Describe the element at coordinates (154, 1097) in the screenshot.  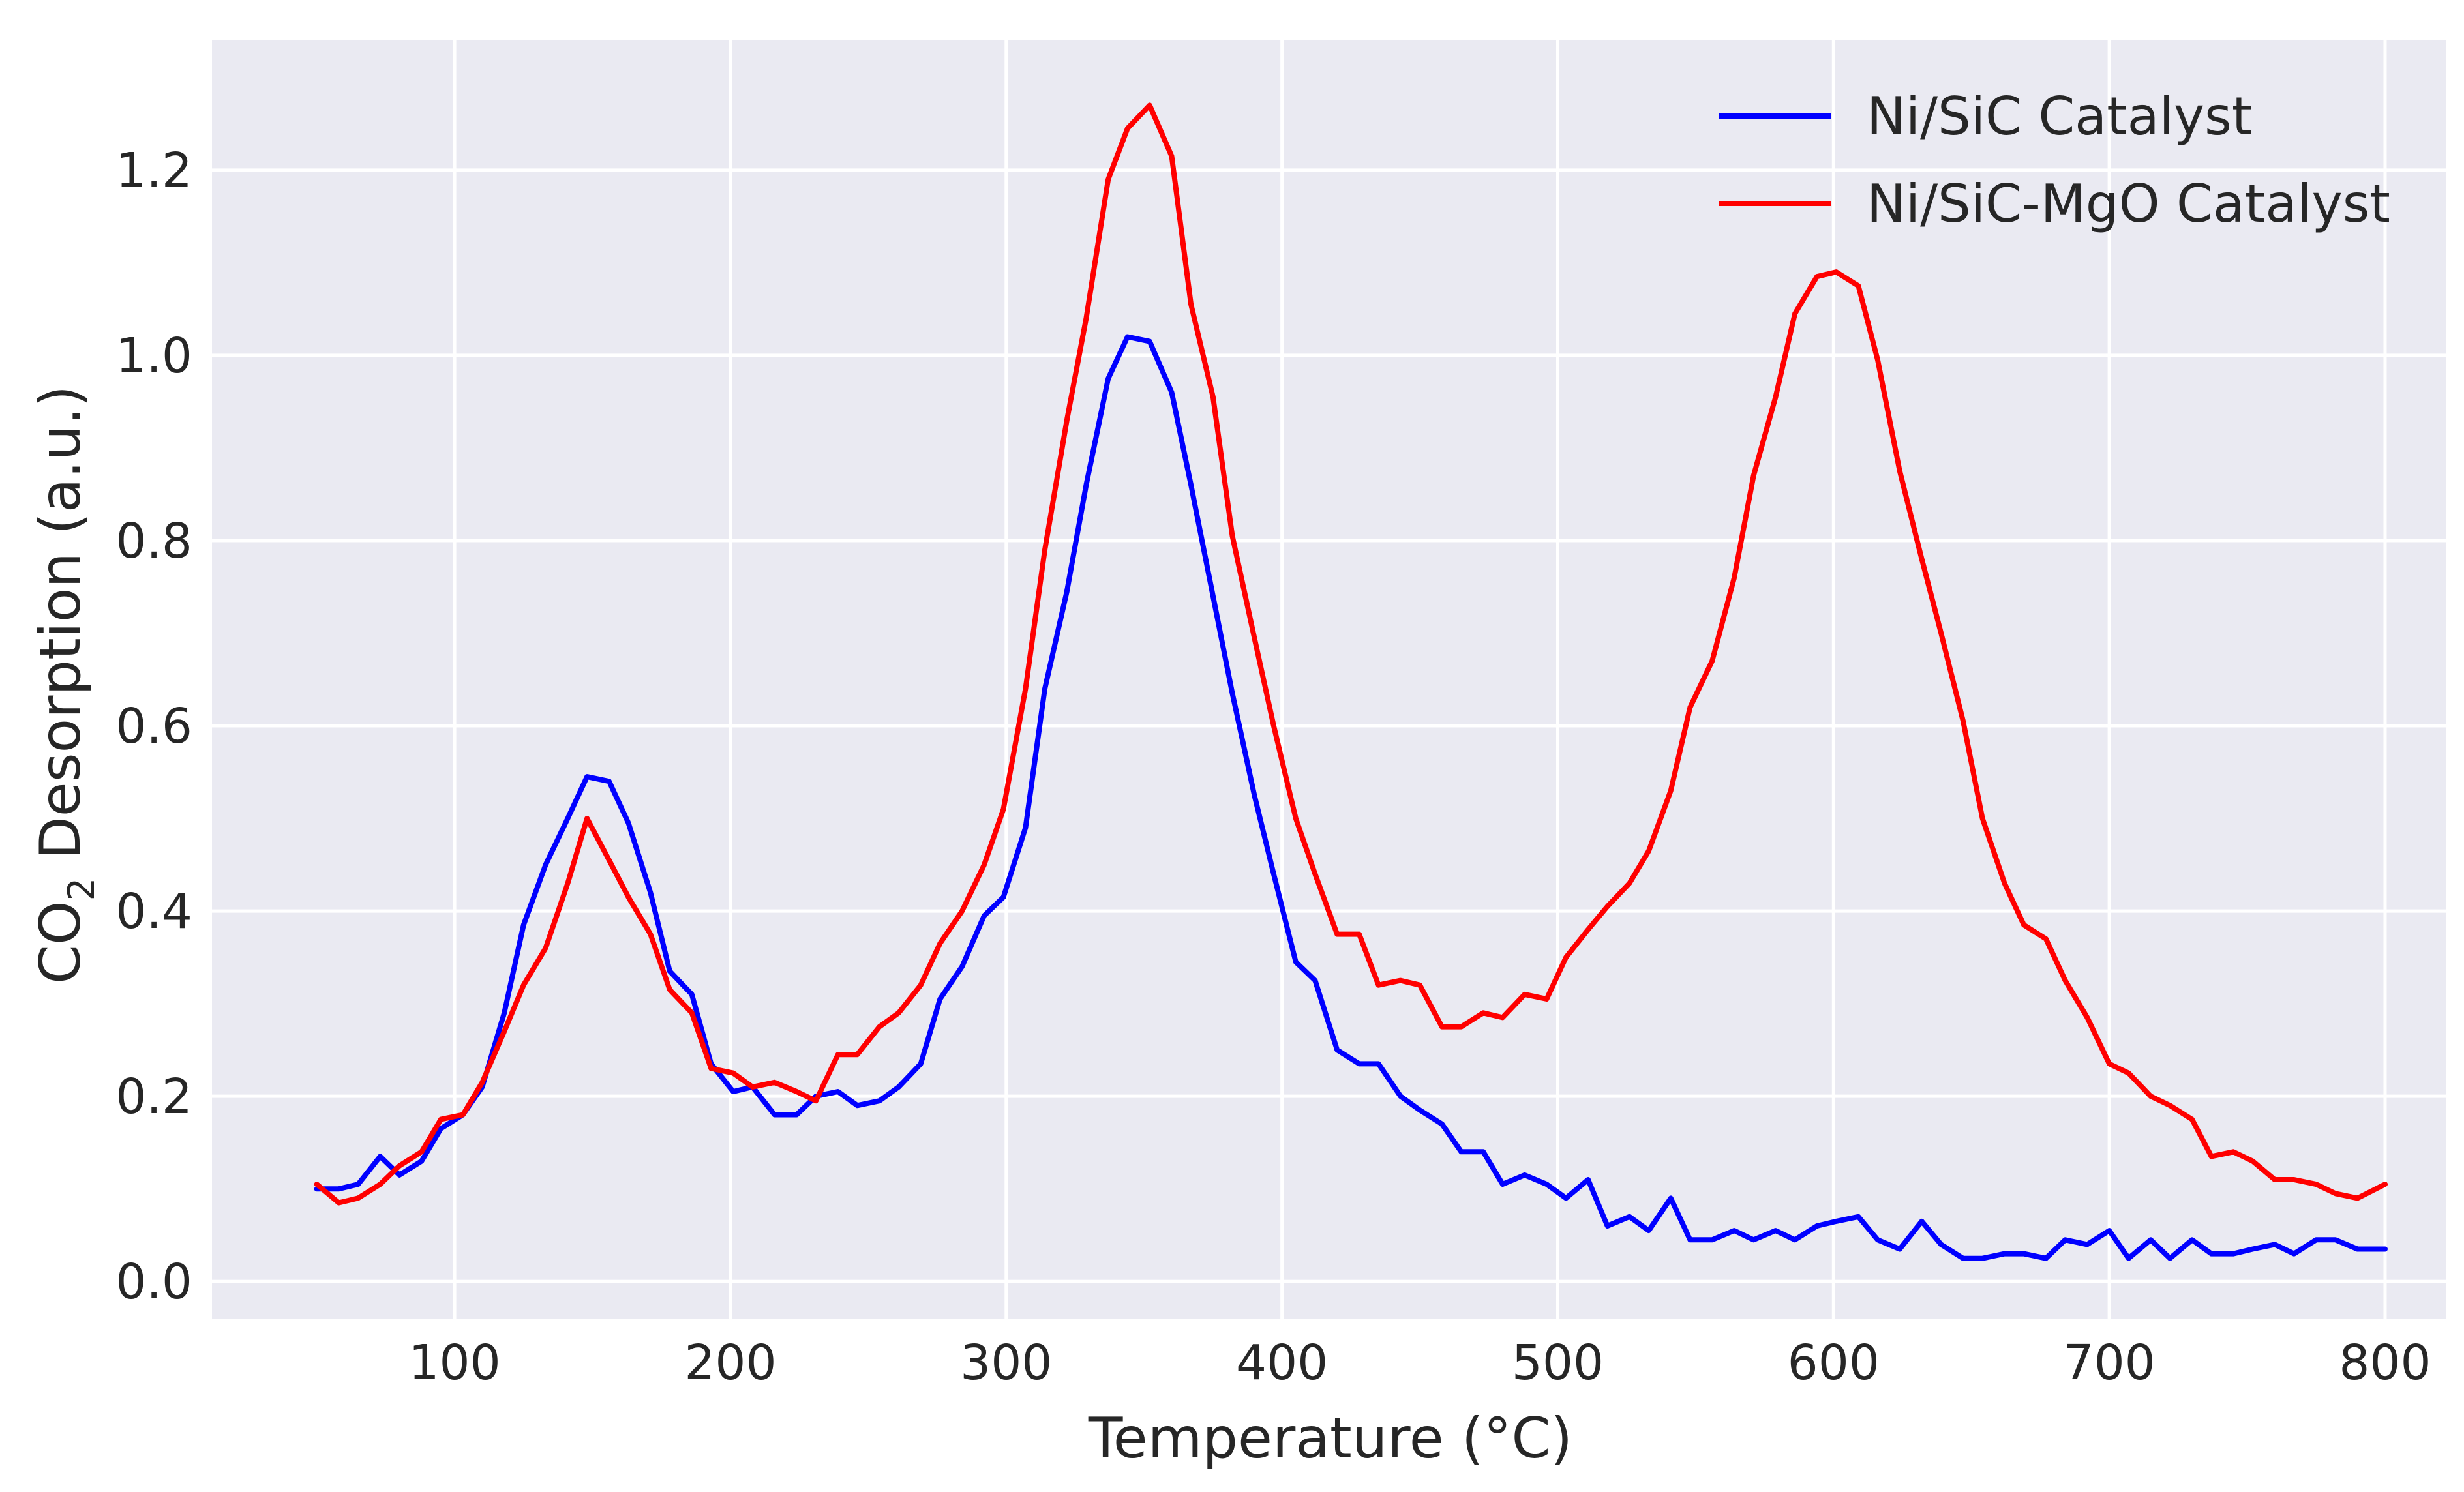
I see `y-tick-label: 0.2` at that location.